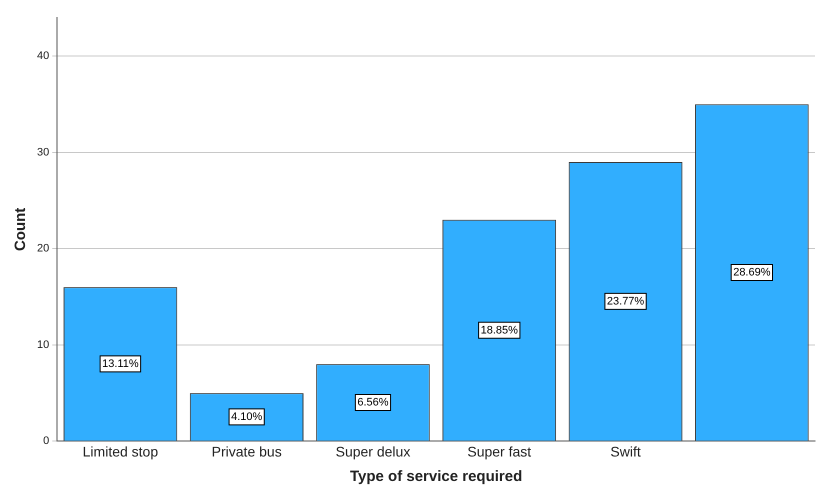 This screenshot has height=498, width=833. I want to click on x-tick-label: Limited stop, so click(120, 451).